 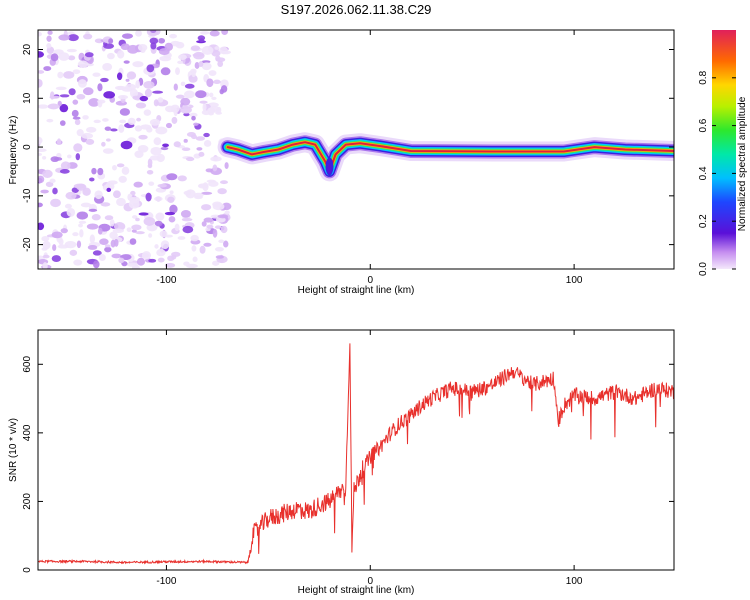 What do you see at coordinates (703, 269) in the screenshot?
I see `colorbar-tick-label: 0.0` at bounding box center [703, 269].